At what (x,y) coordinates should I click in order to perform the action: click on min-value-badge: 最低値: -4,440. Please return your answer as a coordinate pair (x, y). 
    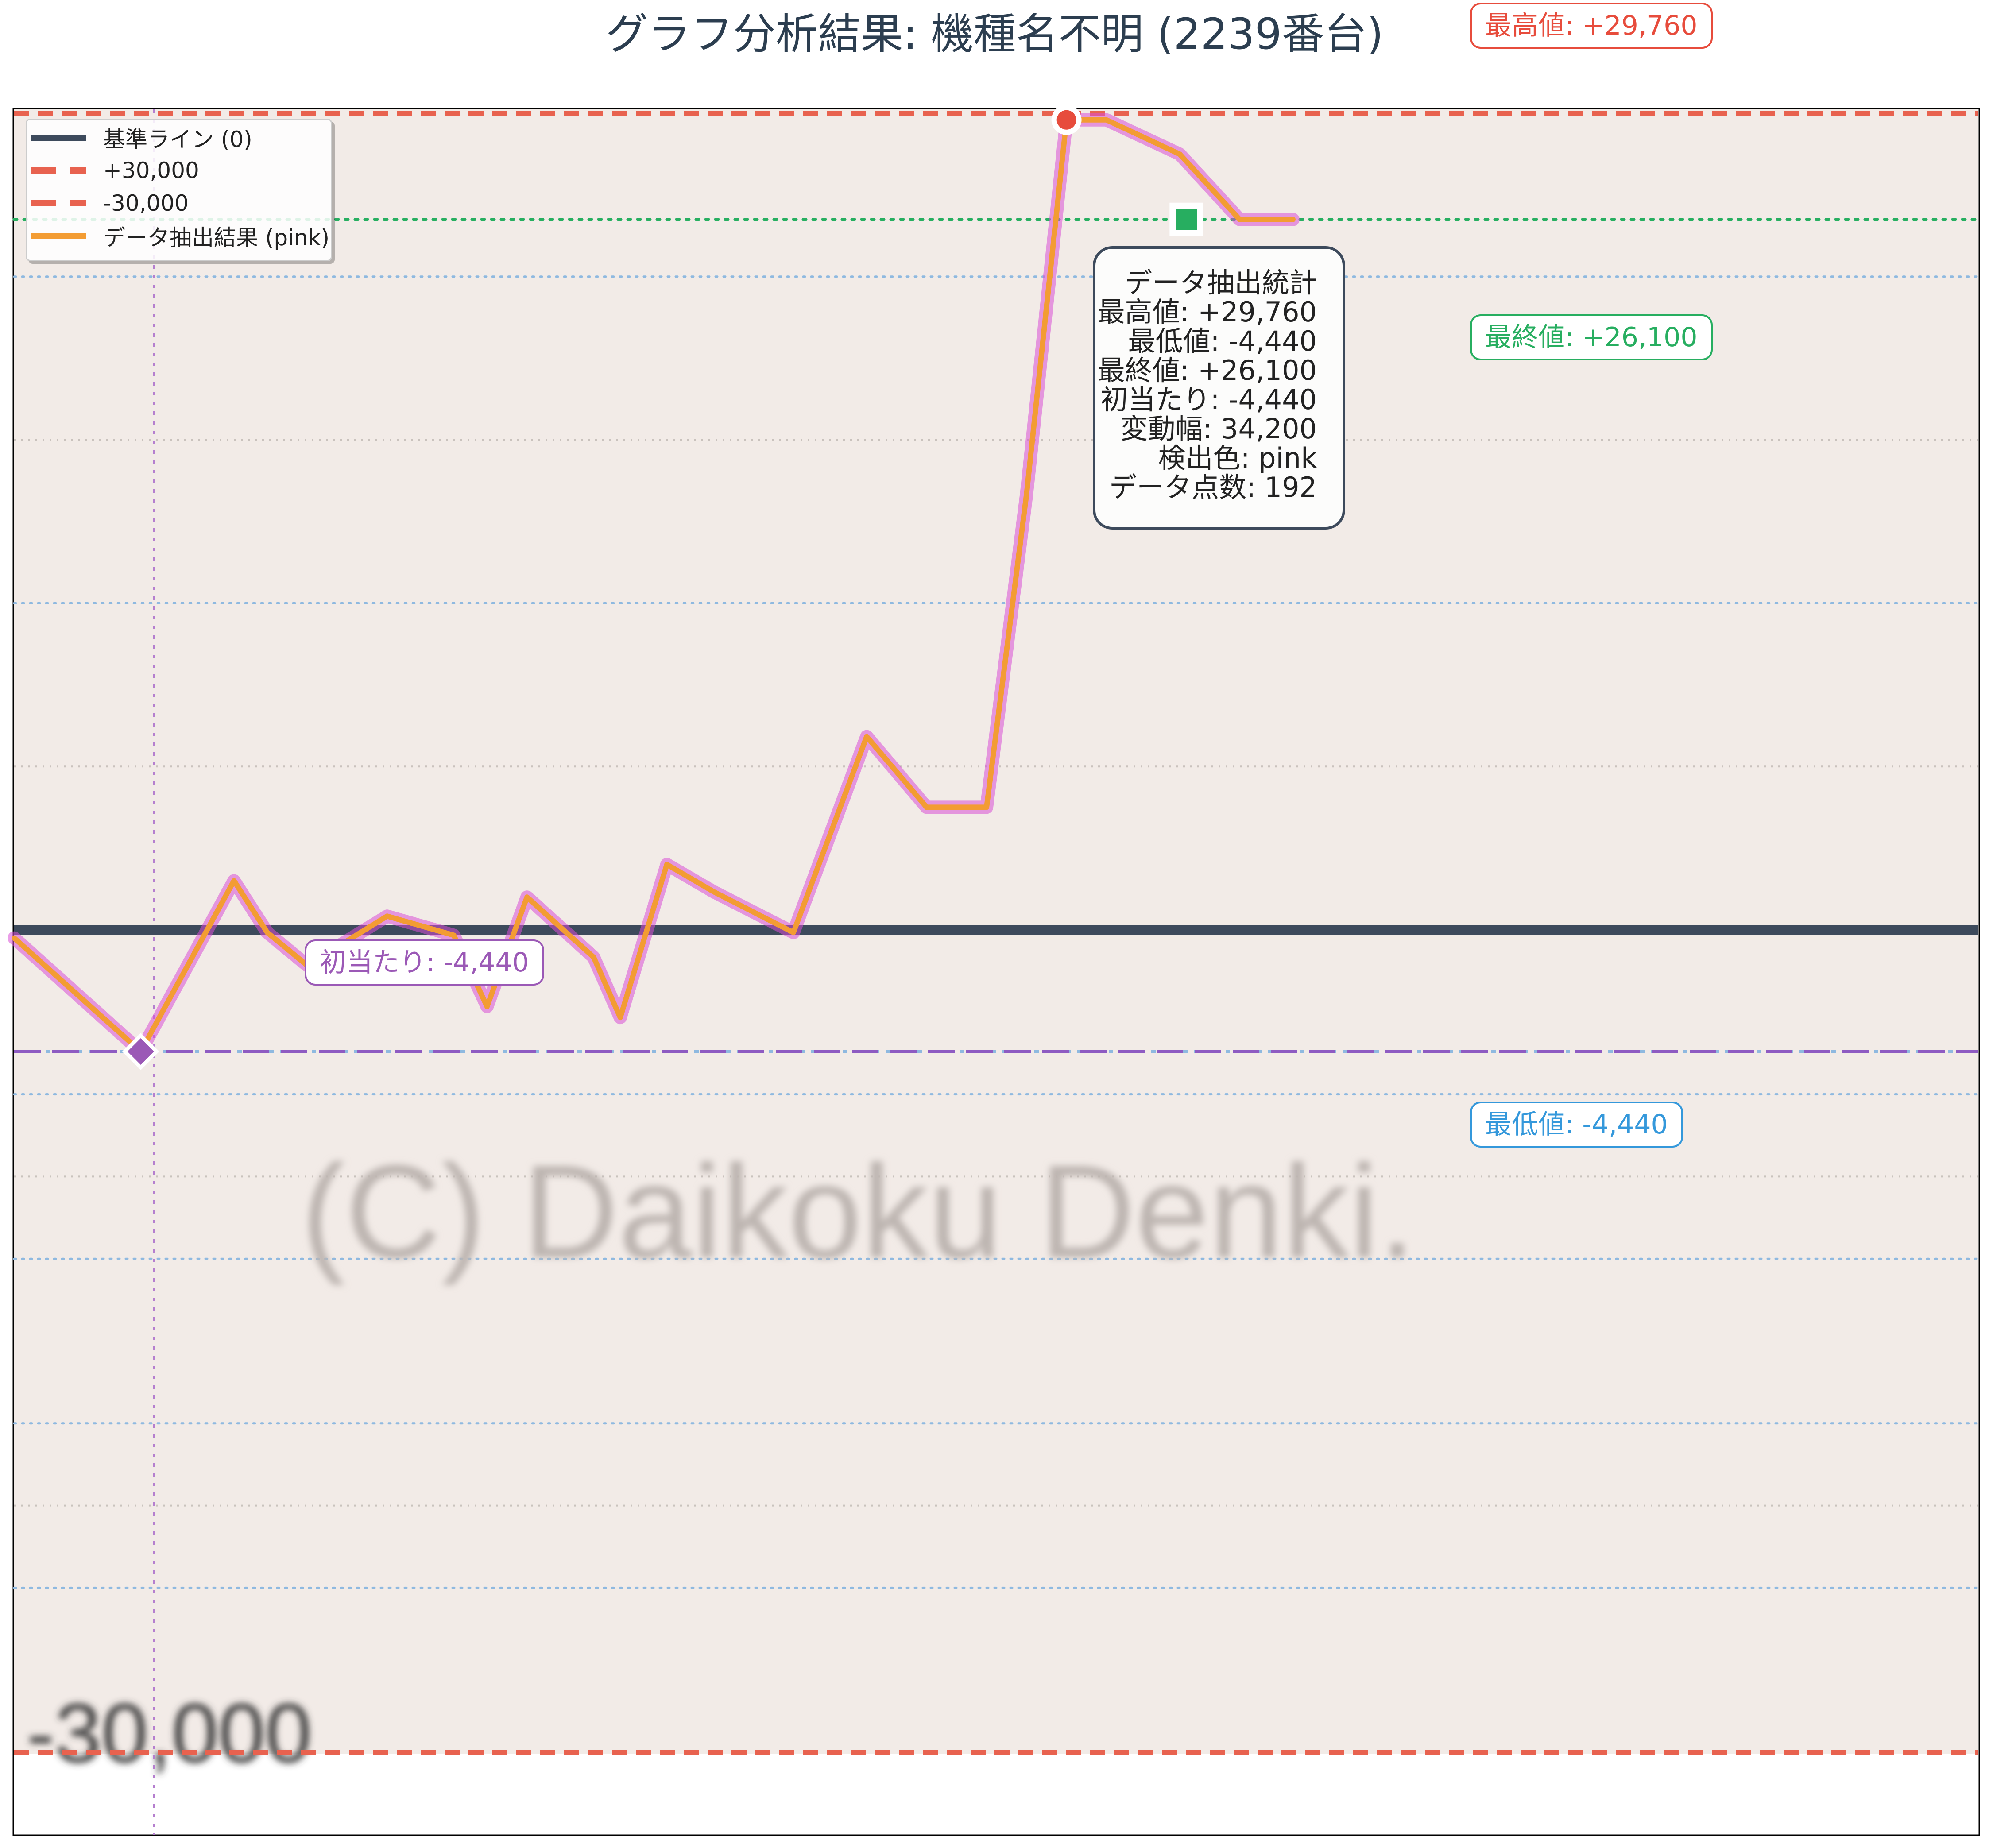
    Looking at the image, I should click on (1576, 1125).